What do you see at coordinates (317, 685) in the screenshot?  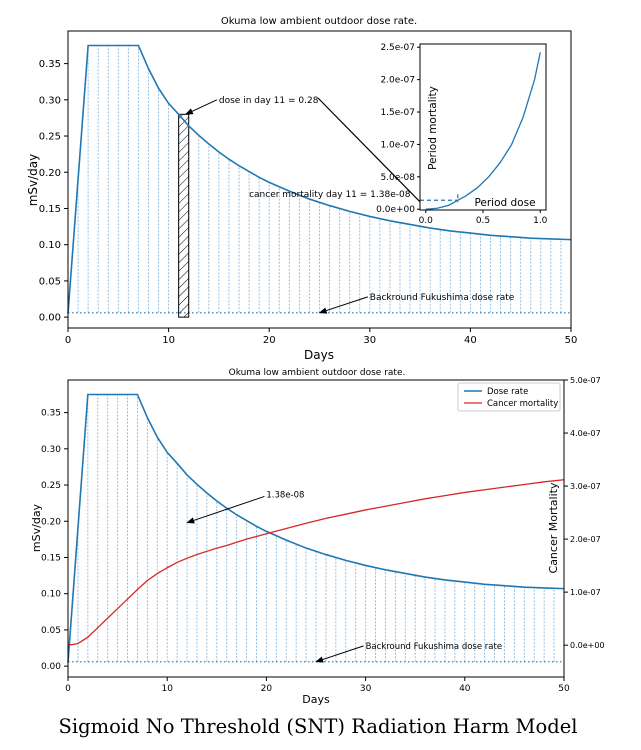 I see `bottom-chart-x-ticks: 0 10 20 30 40 50` at bounding box center [317, 685].